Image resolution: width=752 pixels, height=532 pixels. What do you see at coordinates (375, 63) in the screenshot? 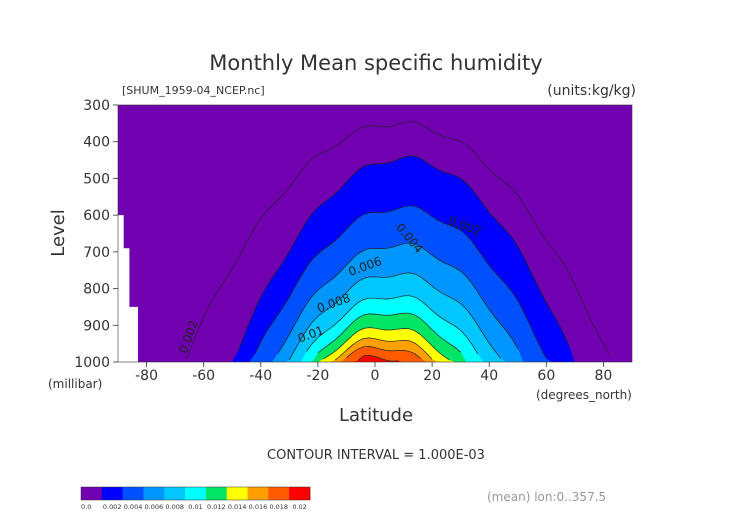
I see `chart-title: Monthly Mean specific humidity` at bounding box center [375, 63].